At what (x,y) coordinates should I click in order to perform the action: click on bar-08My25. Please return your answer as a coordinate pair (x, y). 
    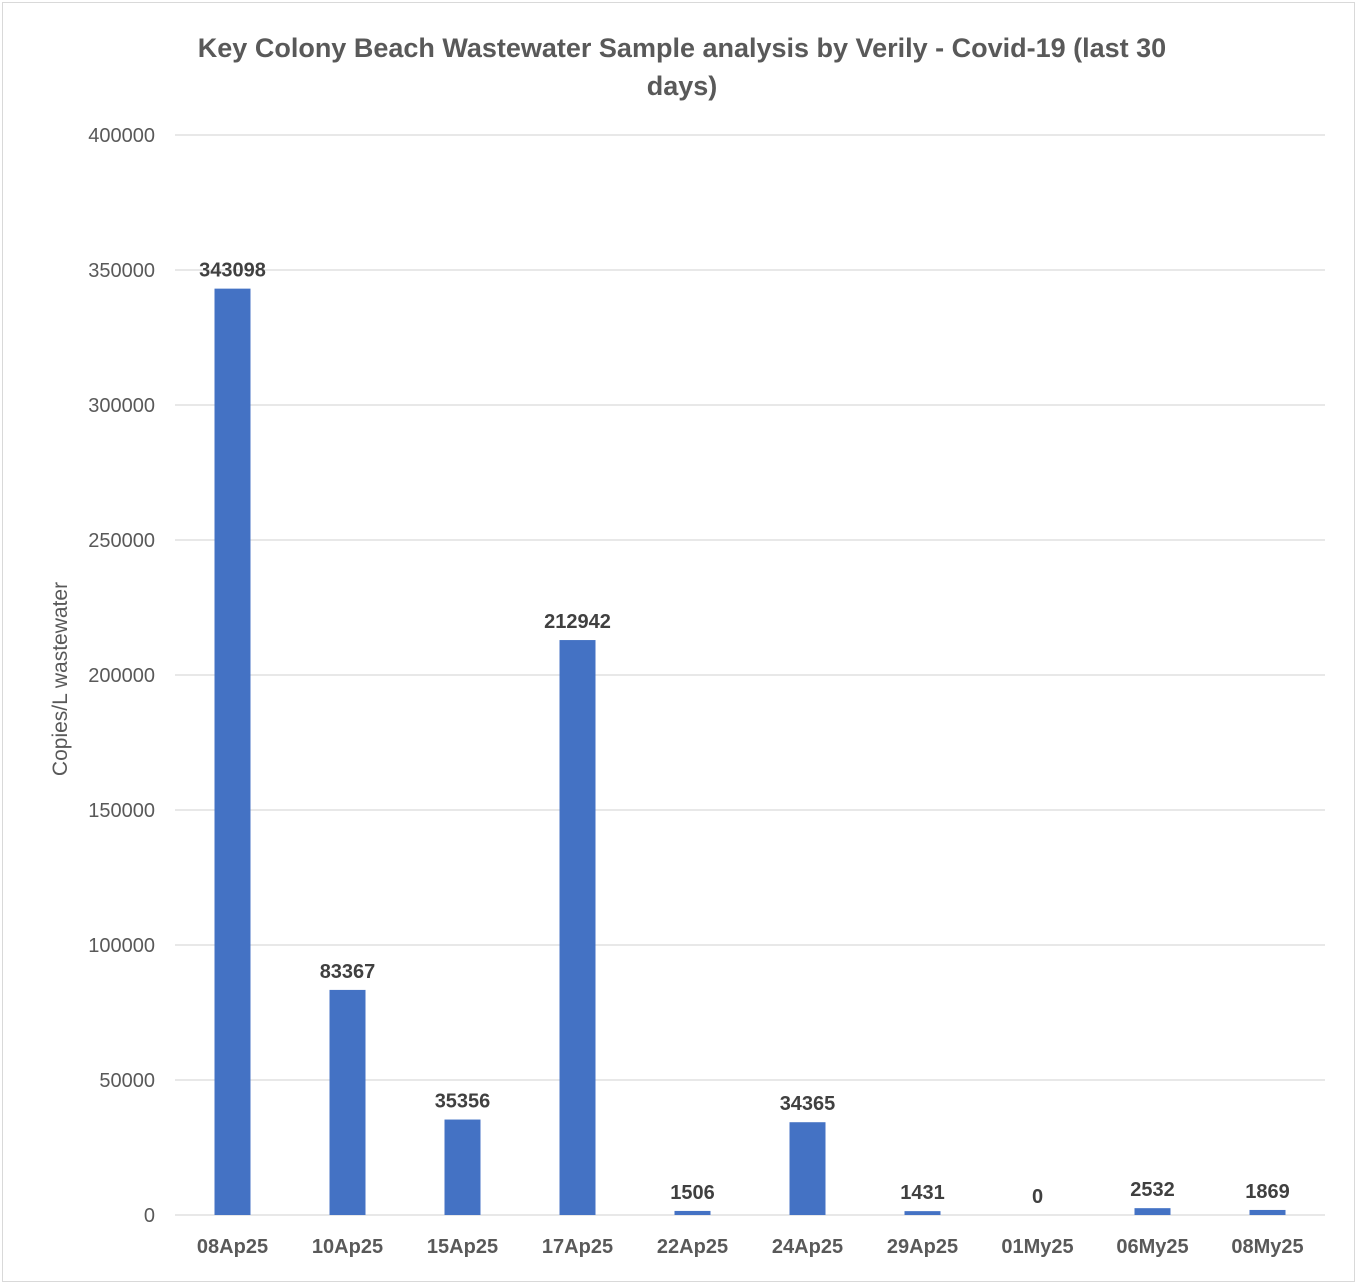
    Looking at the image, I should click on (1267, 1212).